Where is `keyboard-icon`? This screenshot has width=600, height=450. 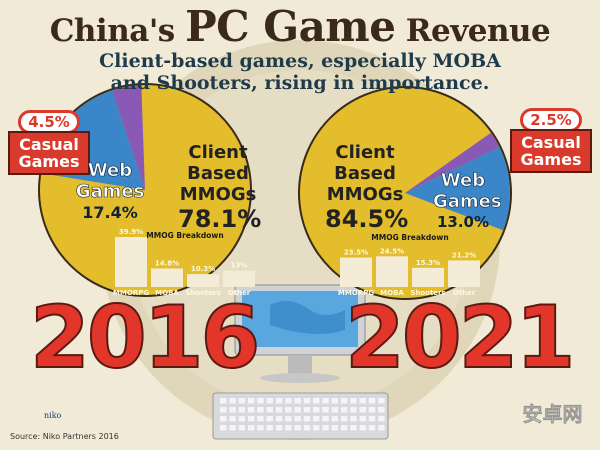
keyboard-icon is located at coordinates (300, 416).